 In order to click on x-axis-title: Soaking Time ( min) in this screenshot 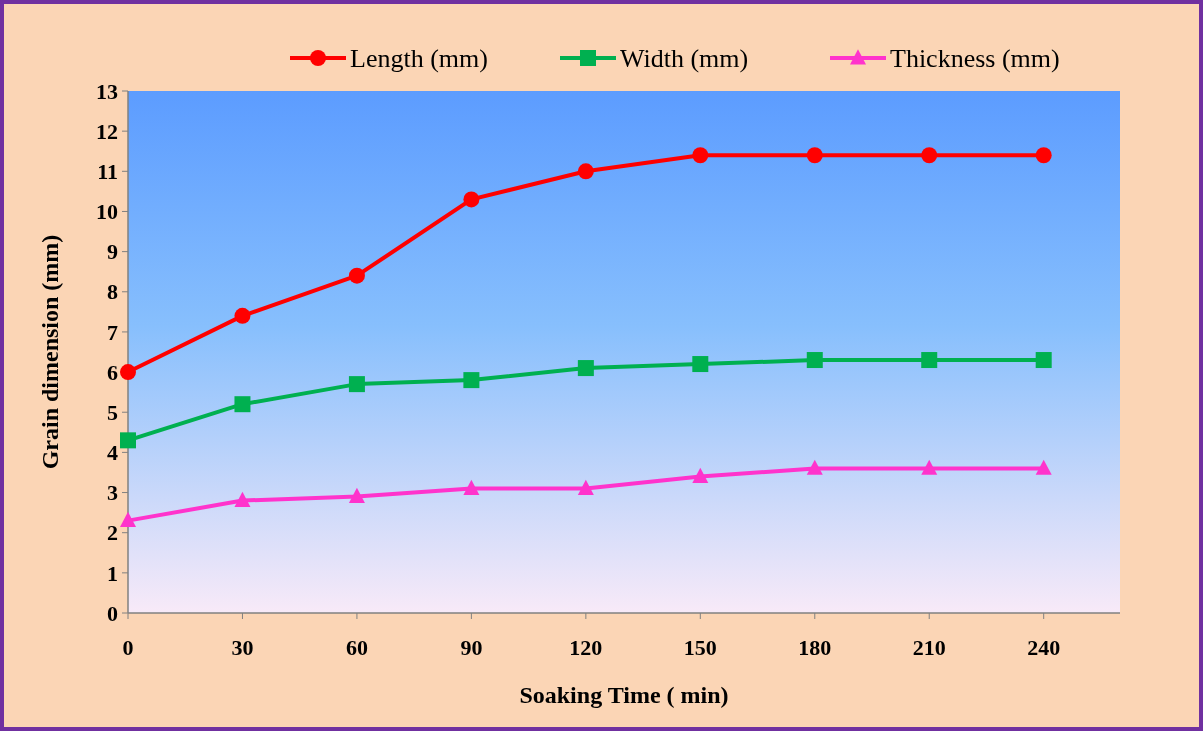, I will do `click(624, 695)`.